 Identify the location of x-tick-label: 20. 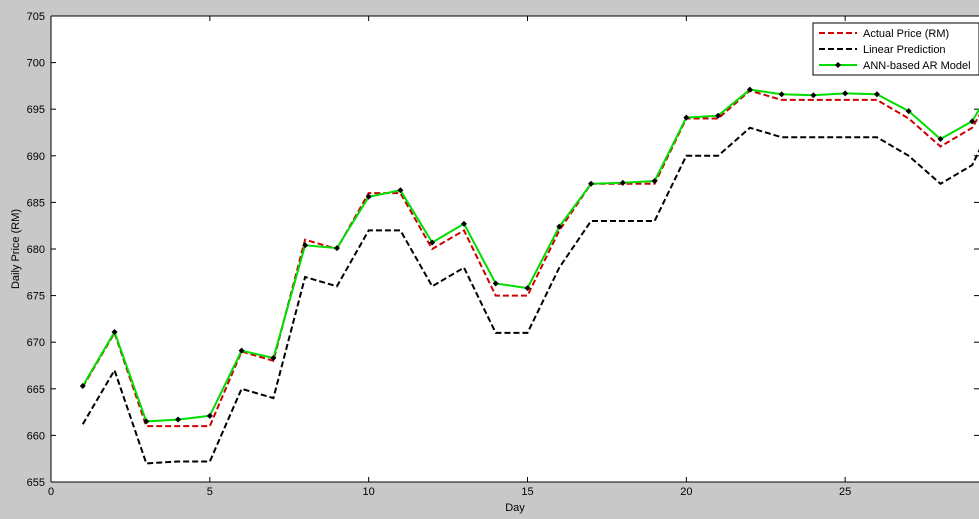
(686, 492).